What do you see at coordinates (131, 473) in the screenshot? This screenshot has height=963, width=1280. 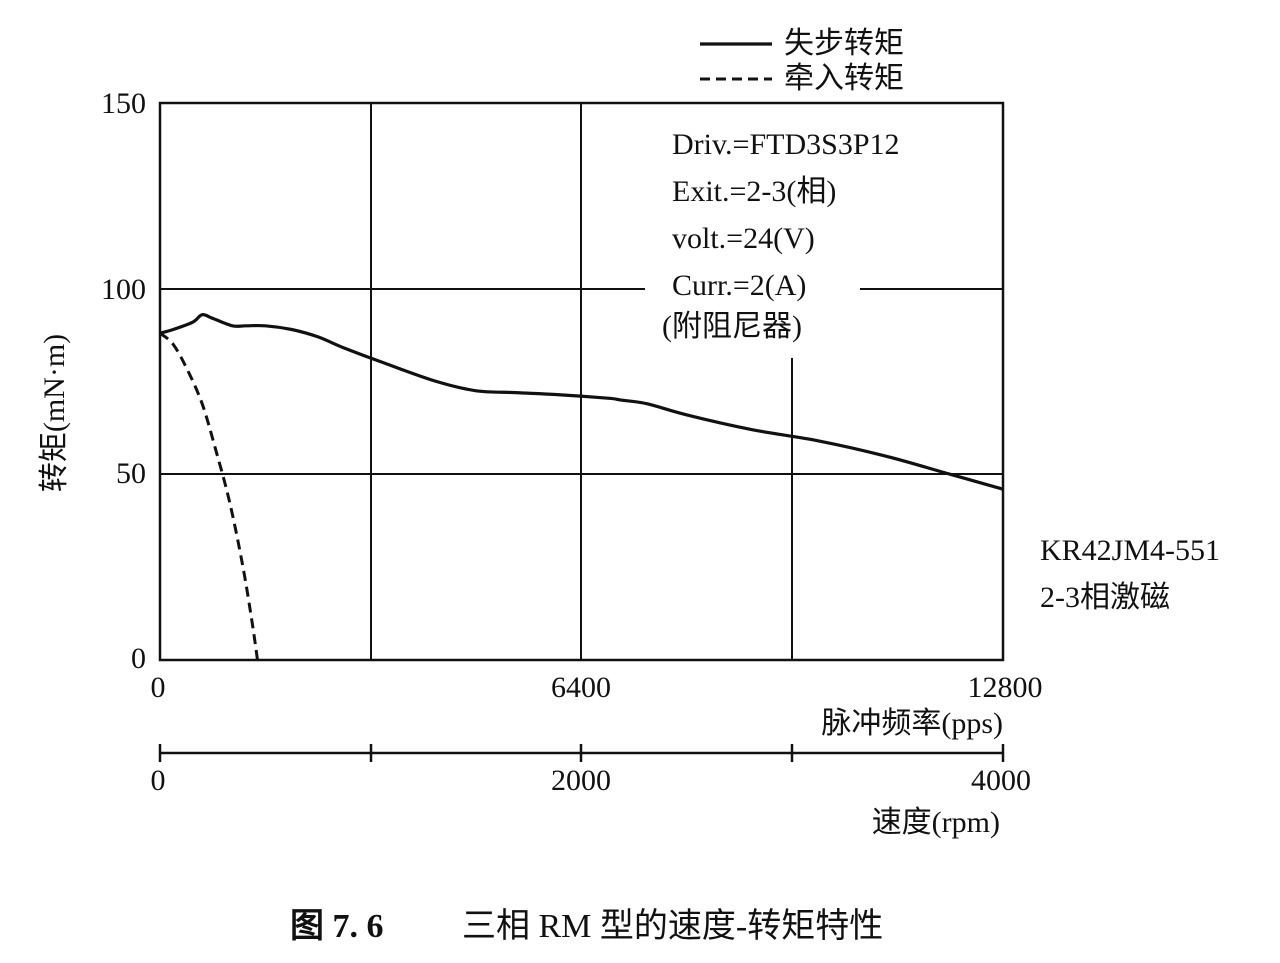 I see `y-tick-label: 50` at bounding box center [131, 473].